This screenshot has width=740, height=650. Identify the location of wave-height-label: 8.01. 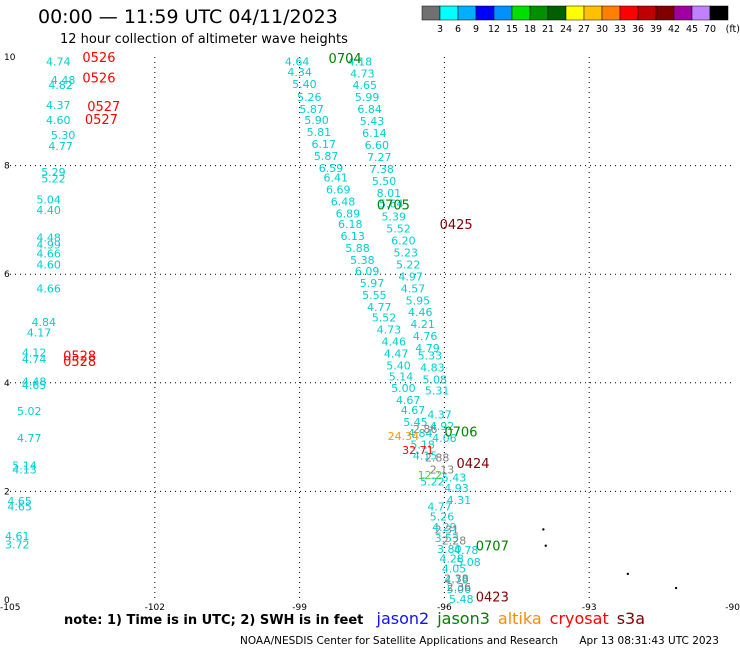
(389, 193).